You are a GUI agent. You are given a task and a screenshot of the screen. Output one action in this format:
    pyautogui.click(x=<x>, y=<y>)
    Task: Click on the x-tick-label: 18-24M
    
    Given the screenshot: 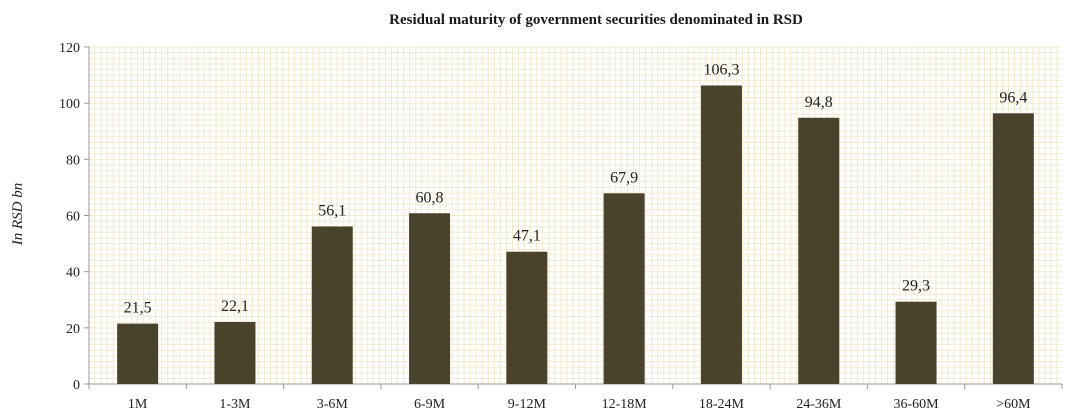 What is the action you would take?
    pyautogui.click(x=722, y=404)
    